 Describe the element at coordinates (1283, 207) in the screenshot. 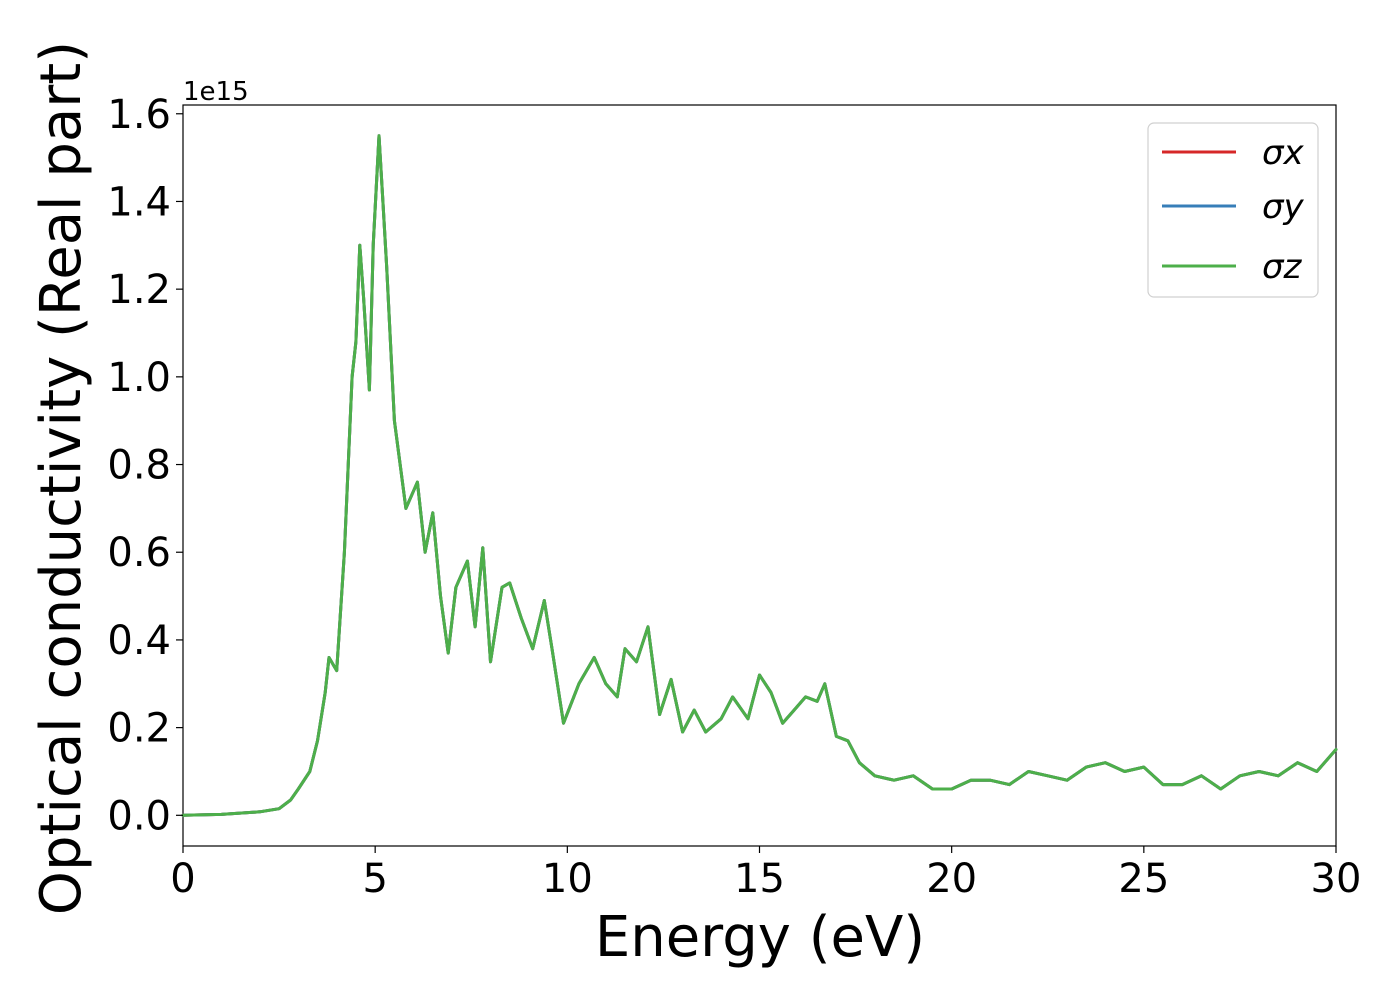

I see `legend-label-2: σy` at that location.